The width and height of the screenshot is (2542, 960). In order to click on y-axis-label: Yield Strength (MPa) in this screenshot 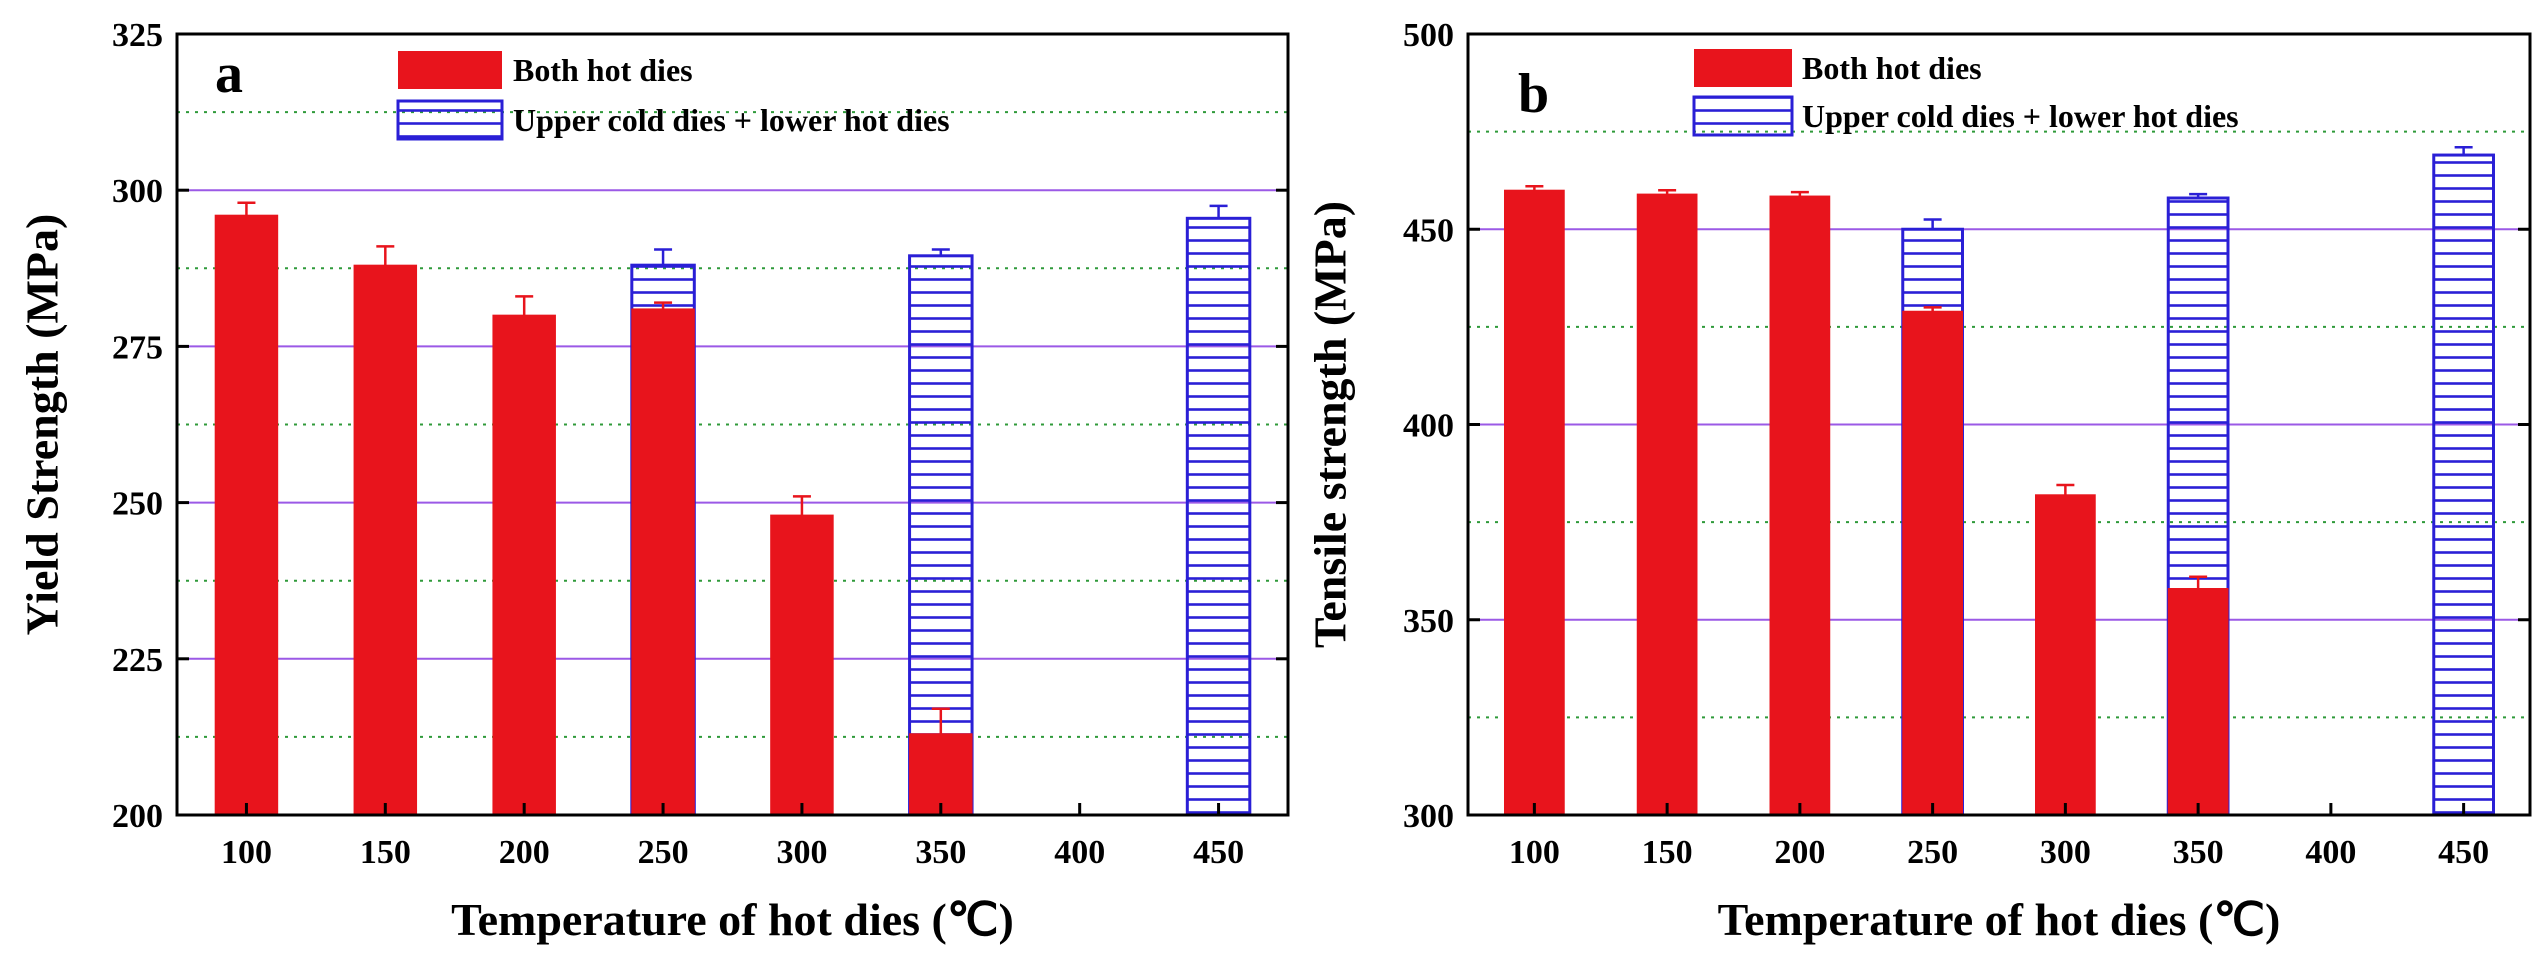, I will do `click(42, 425)`.